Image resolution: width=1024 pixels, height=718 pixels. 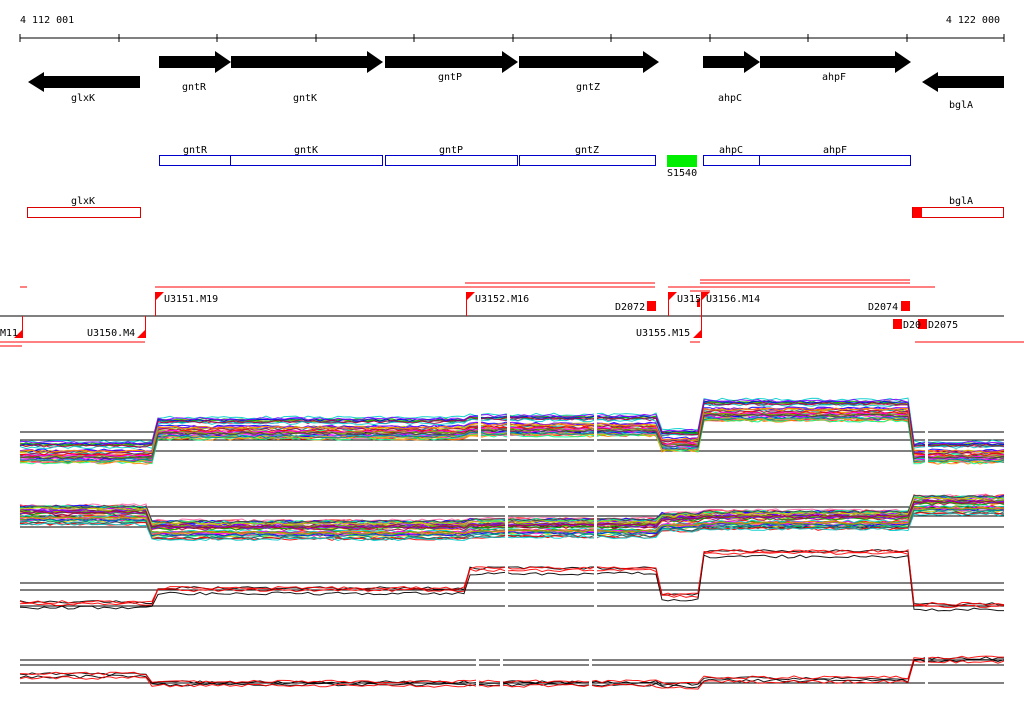 I want to click on segment-label-minus-3: D20, so click(x=912, y=325).